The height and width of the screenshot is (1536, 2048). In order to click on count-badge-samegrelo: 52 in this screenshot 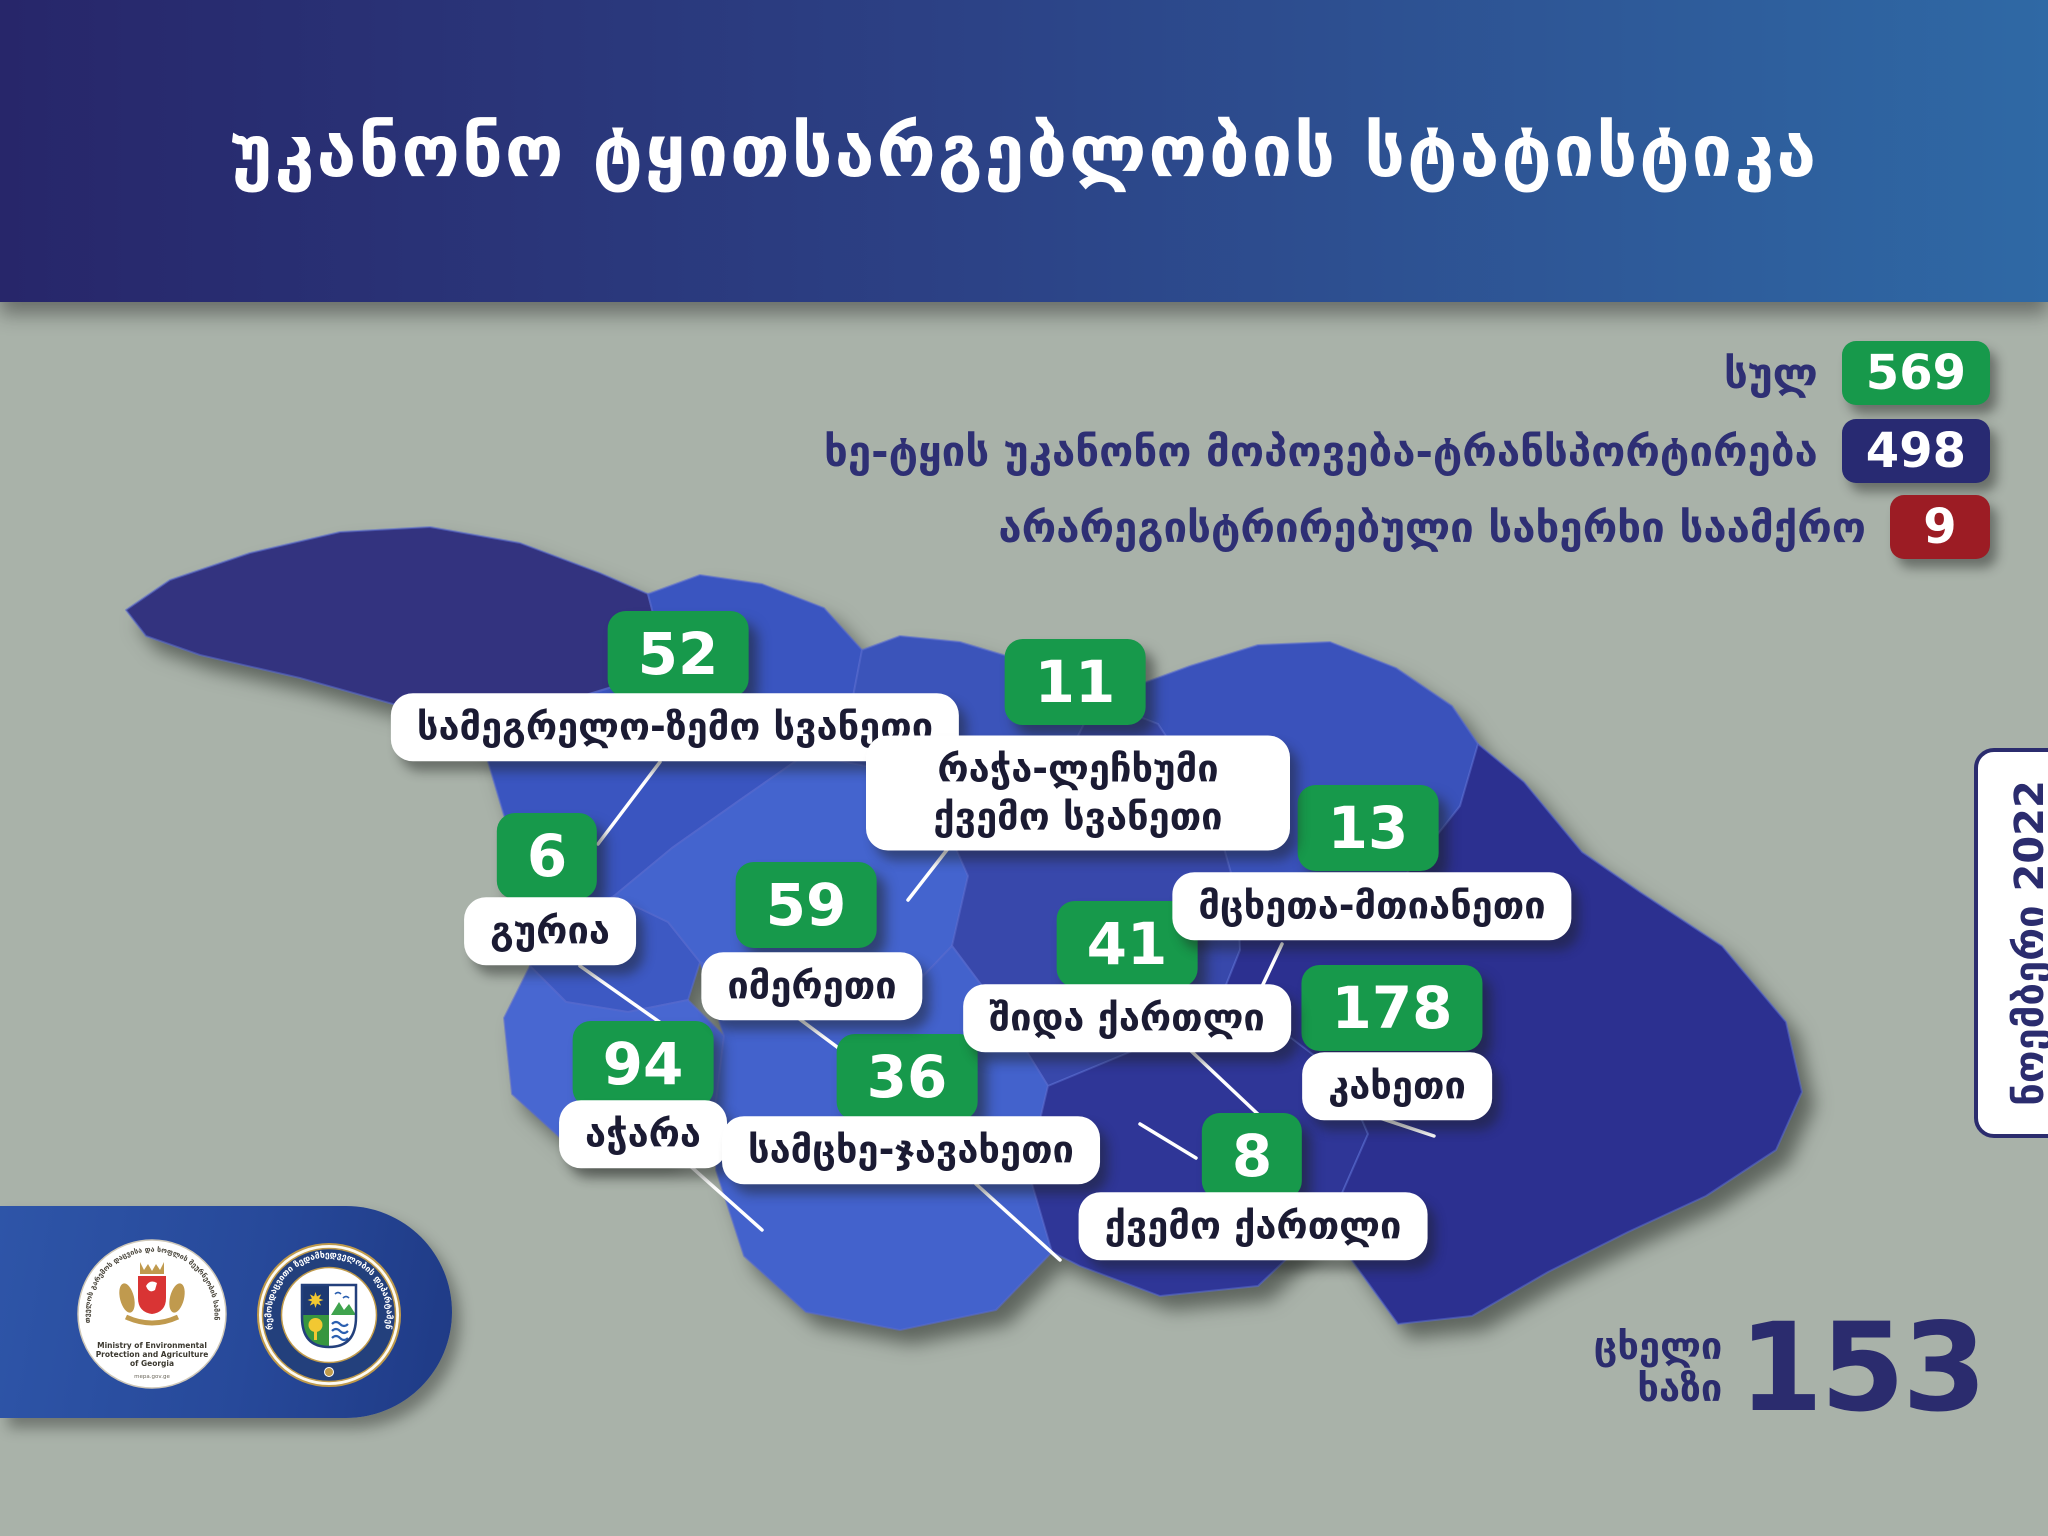, I will do `click(678, 654)`.